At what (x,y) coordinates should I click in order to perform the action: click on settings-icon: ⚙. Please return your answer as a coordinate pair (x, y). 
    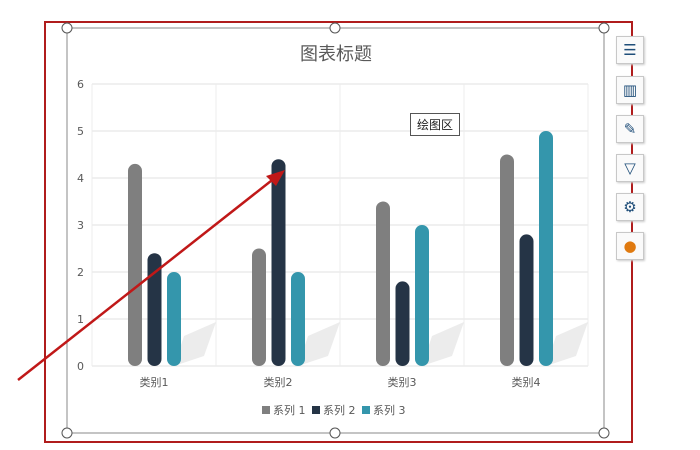
    Looking at the image, I should click on (630, 207).